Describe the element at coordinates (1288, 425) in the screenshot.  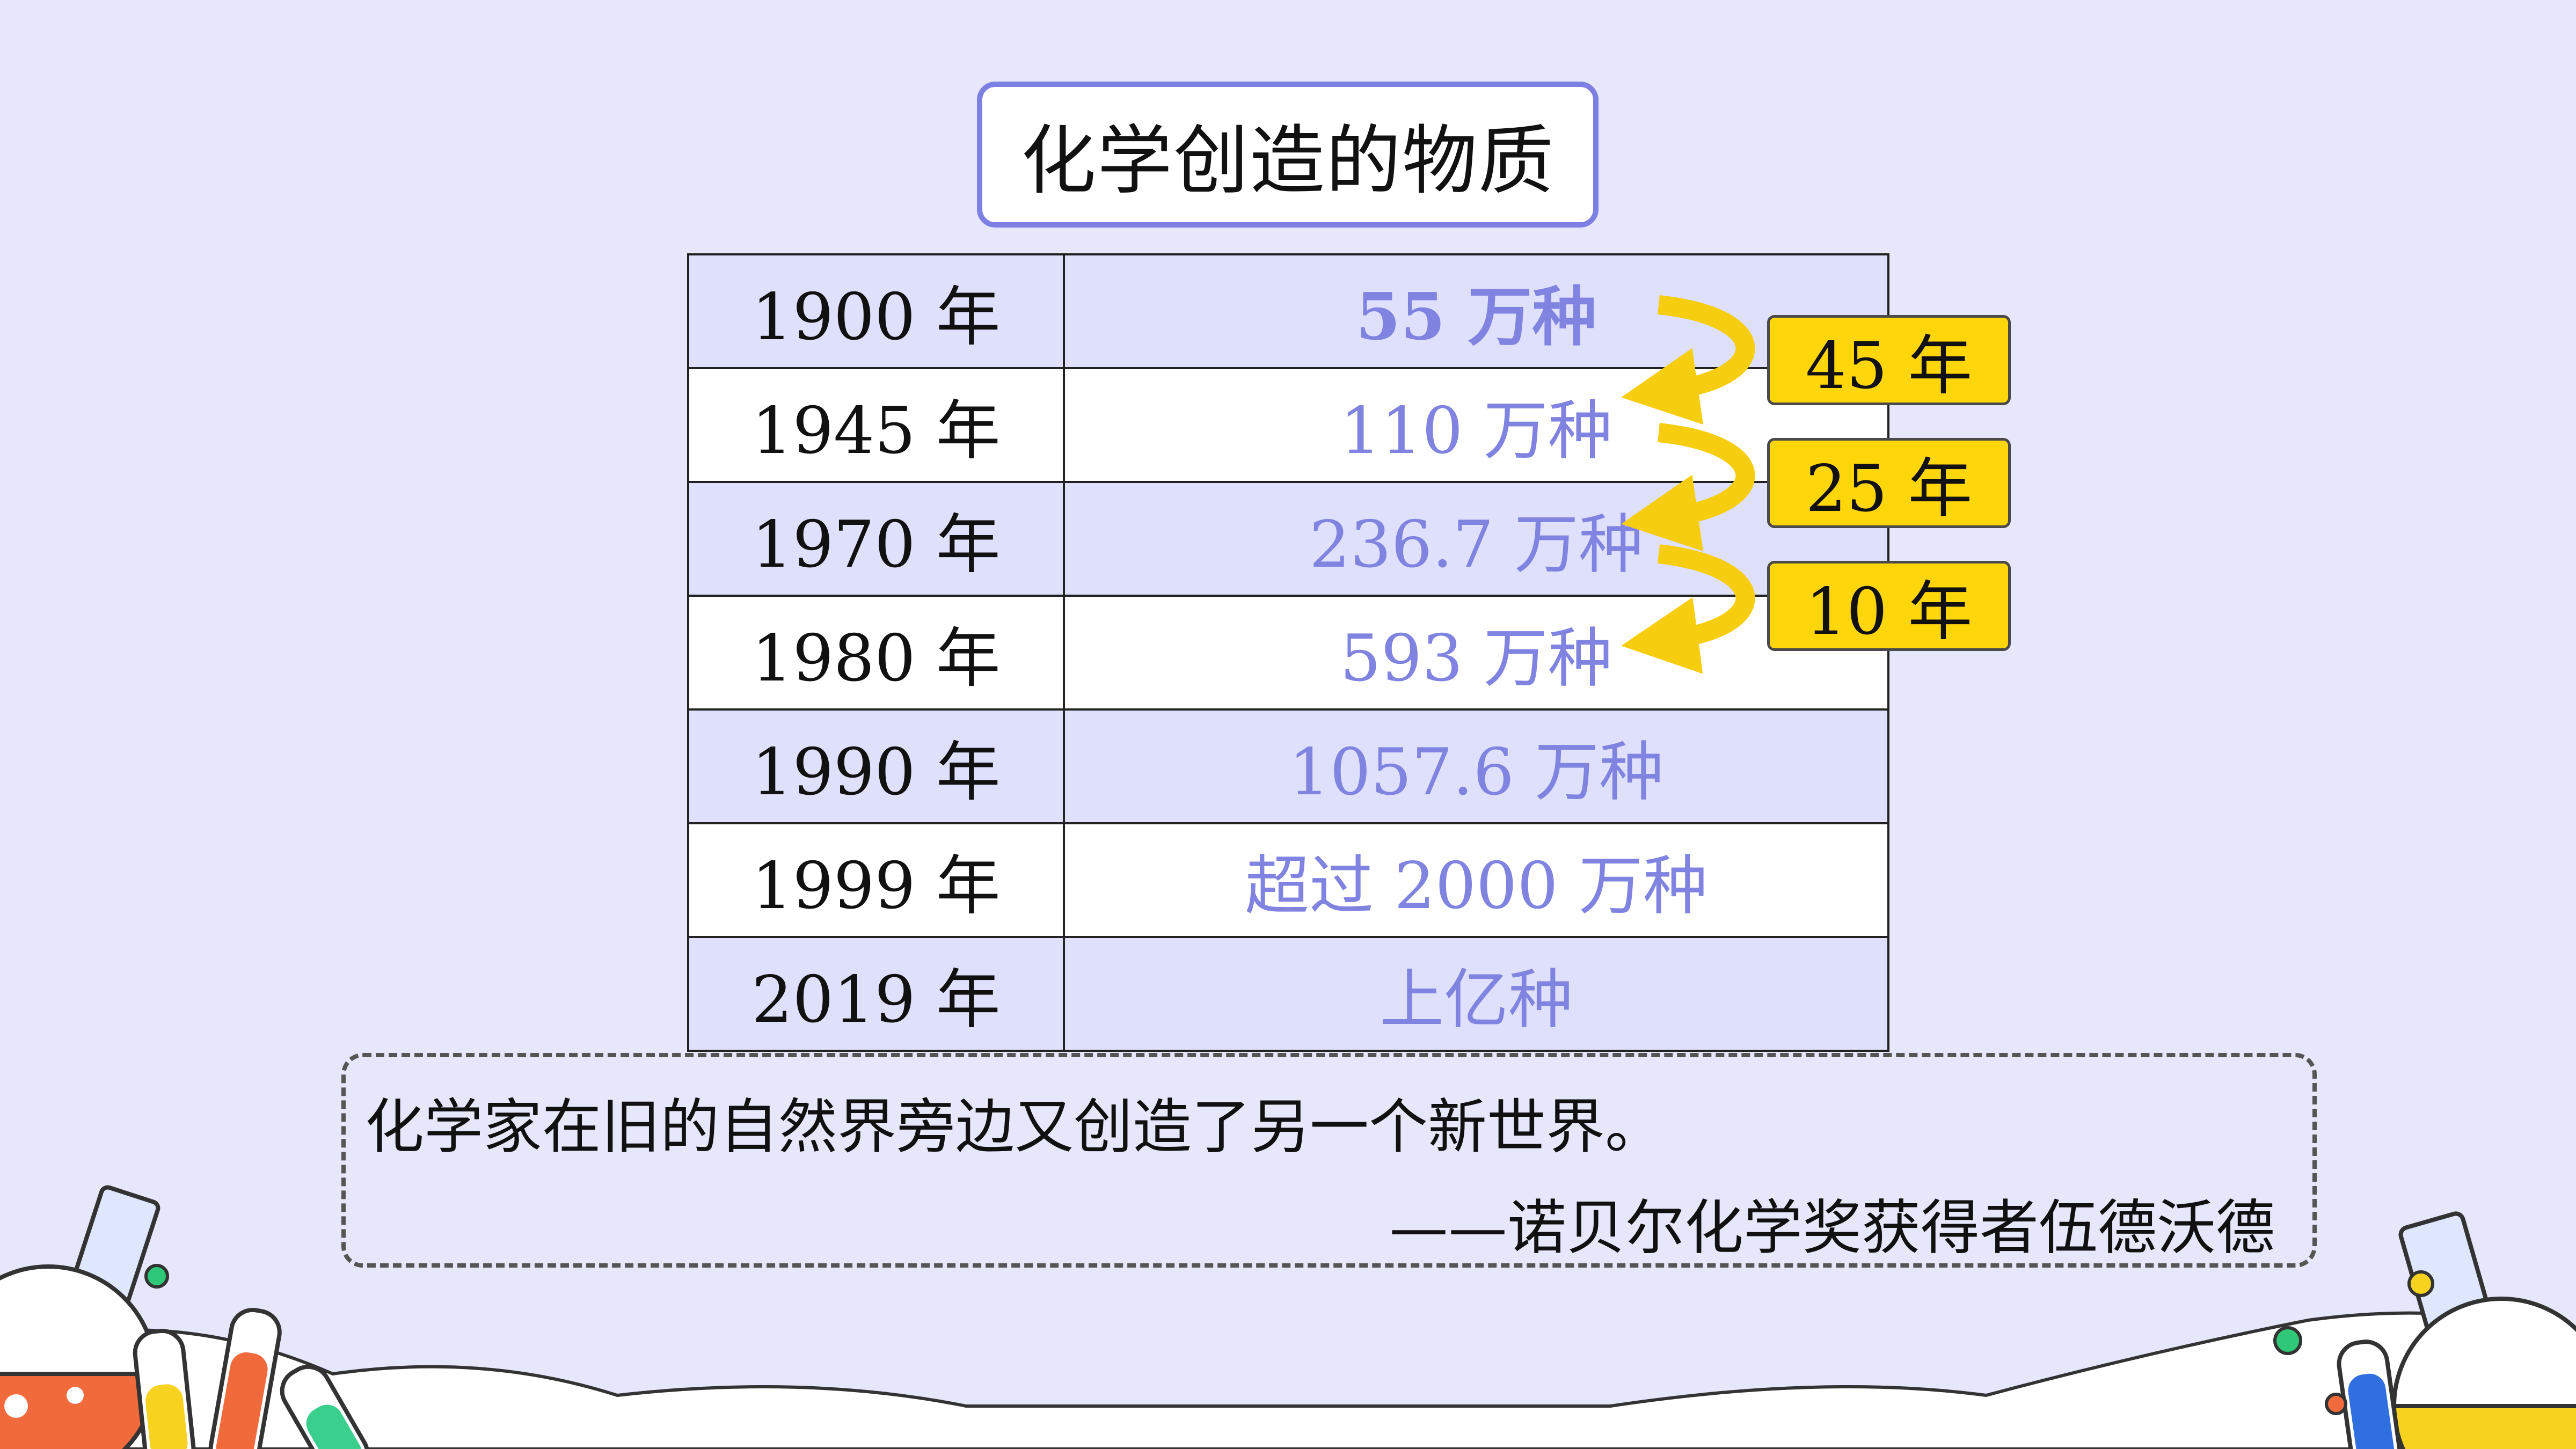
I see `table-row: 1945 年 110 万种` at that location.